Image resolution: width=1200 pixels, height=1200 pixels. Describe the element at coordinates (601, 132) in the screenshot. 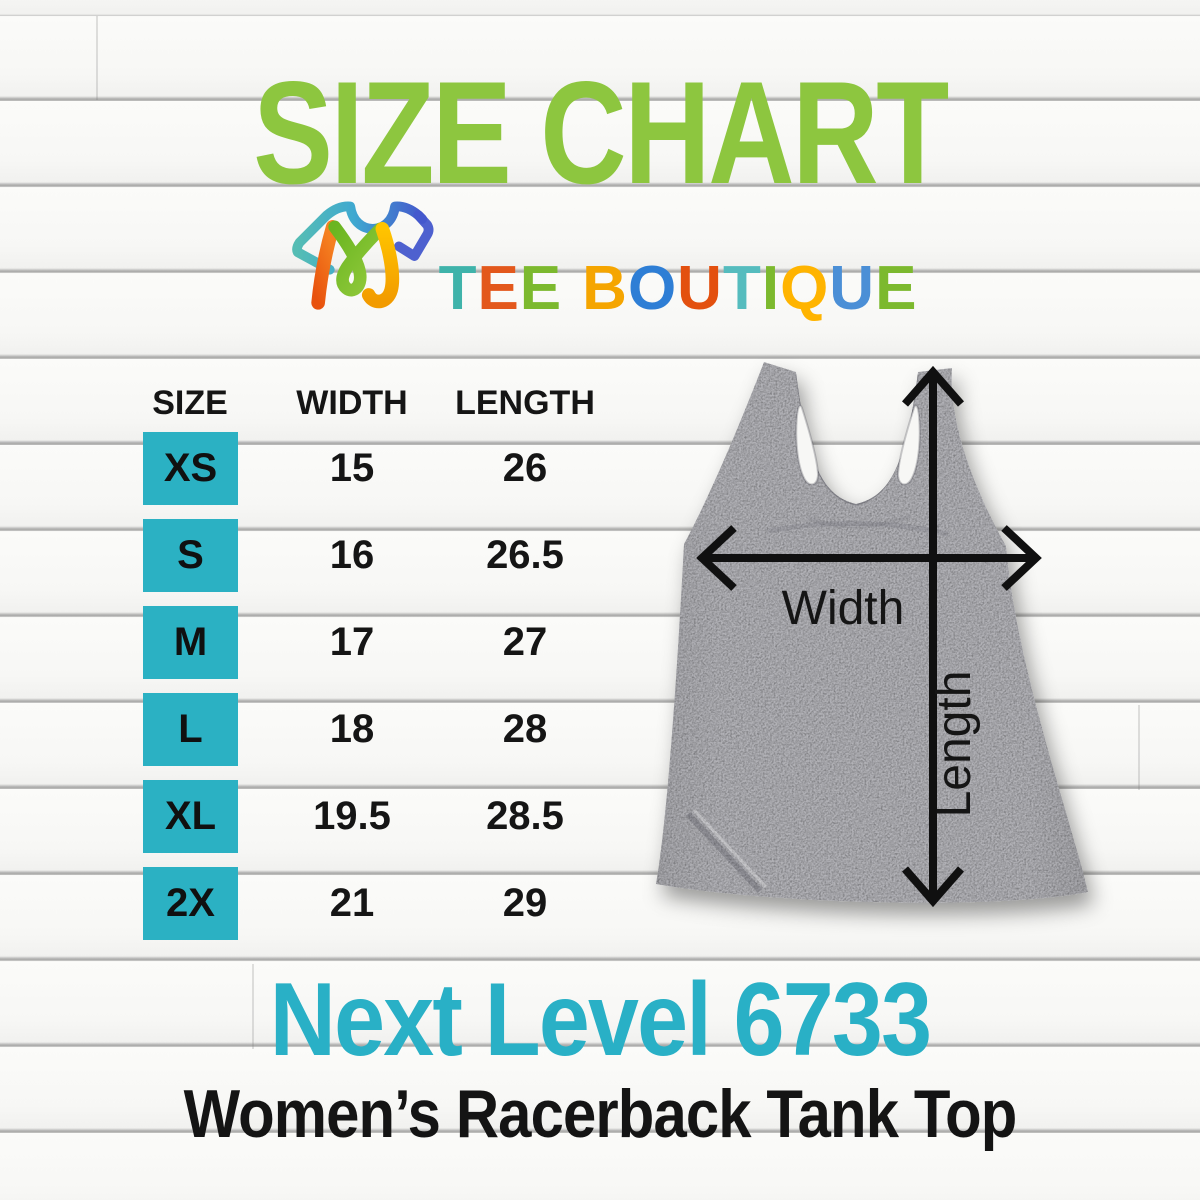

I see `page-title: SIZE CHART` at that location.